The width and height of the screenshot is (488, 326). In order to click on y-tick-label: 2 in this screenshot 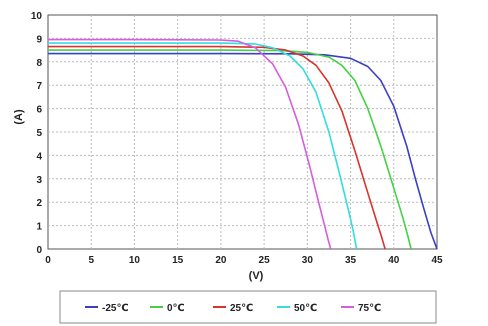, I will do `click(39, 203)`.